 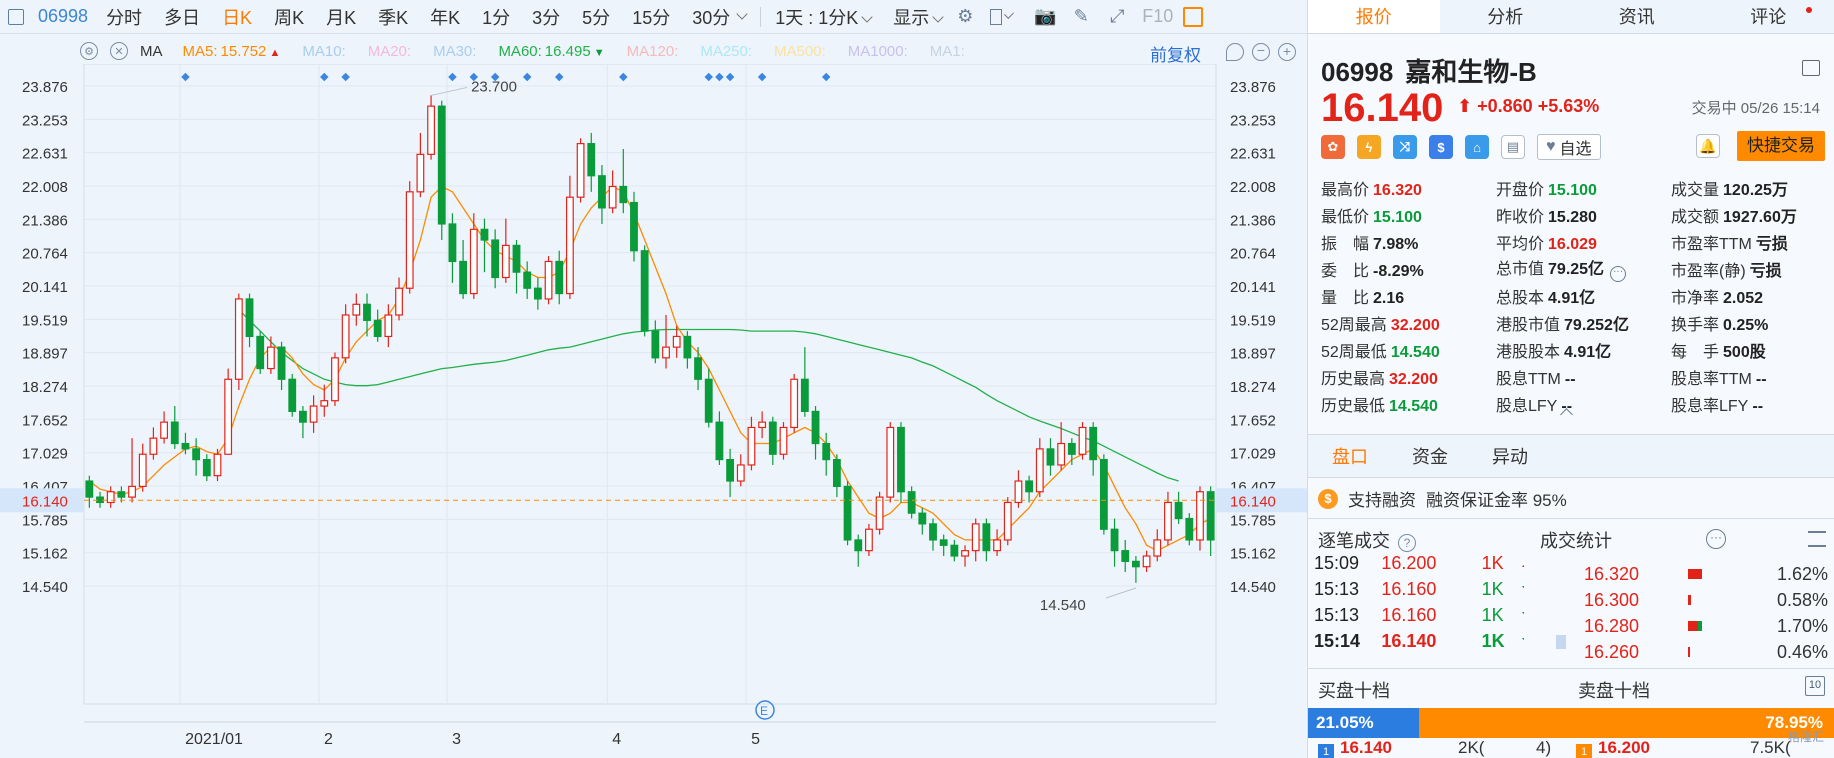 I want to click on period-select: 1天 : 1分K, so click(x=824, y=17).